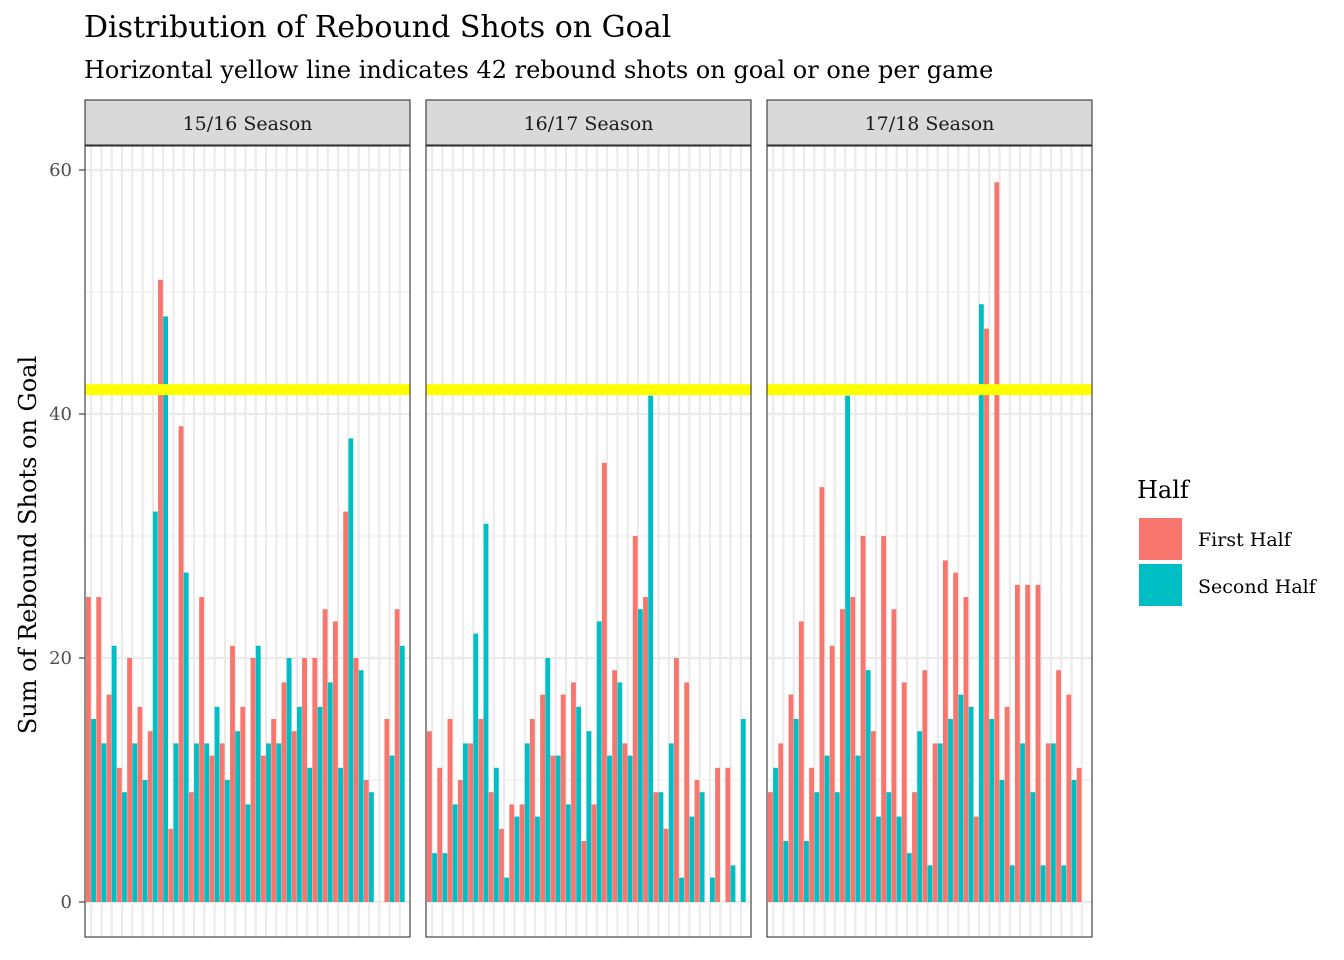 The width and height of the screenshot is (1344, 960). Describe the element at coordinates (60, 414) in the screenshot. I see `y-tick-label: 40` at that location.